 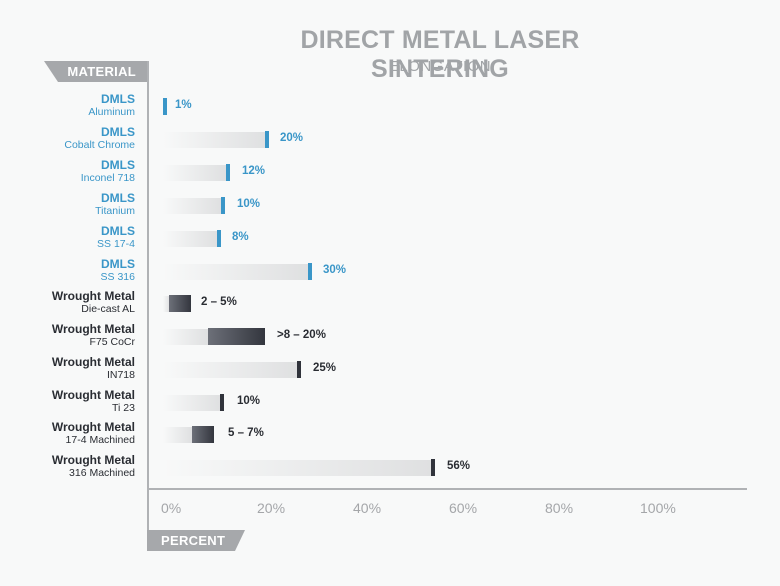 I want to click on x-tick: 0%, so click(x=171, y=508).